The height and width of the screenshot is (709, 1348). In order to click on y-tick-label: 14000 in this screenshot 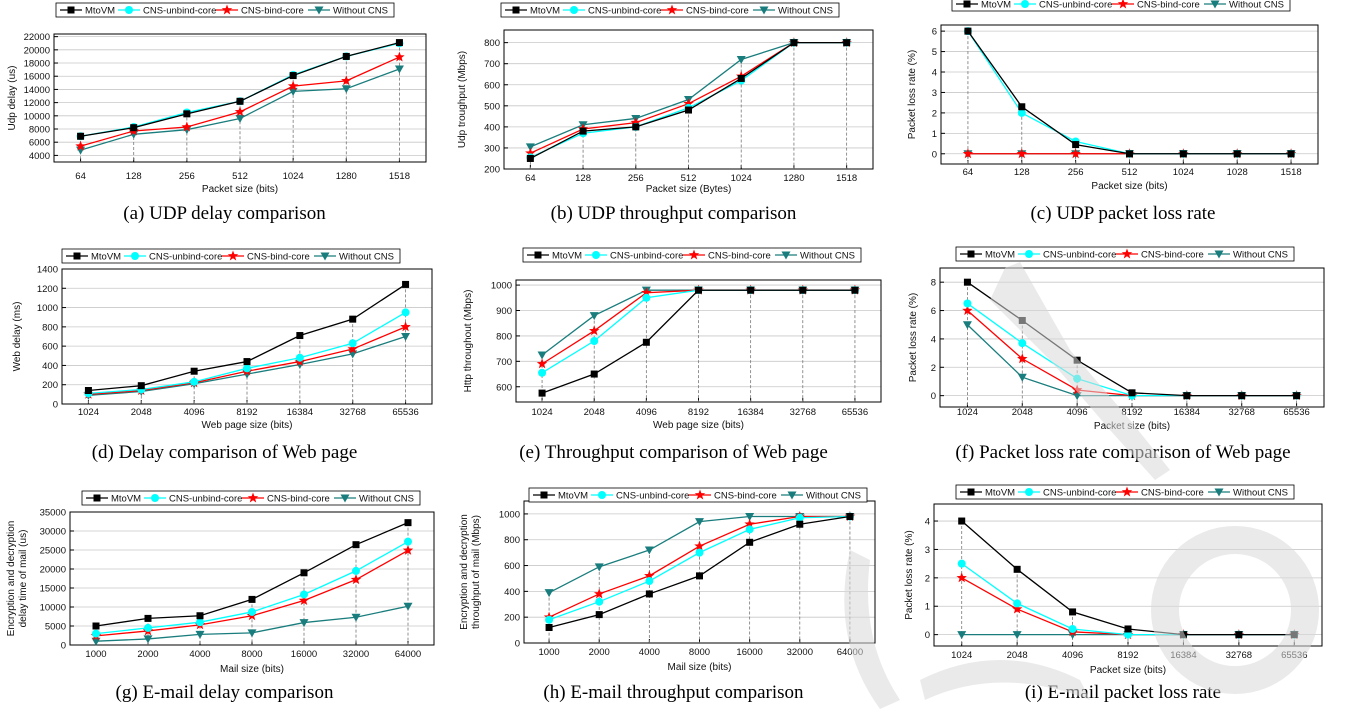, I will do `click(37, 90)`.